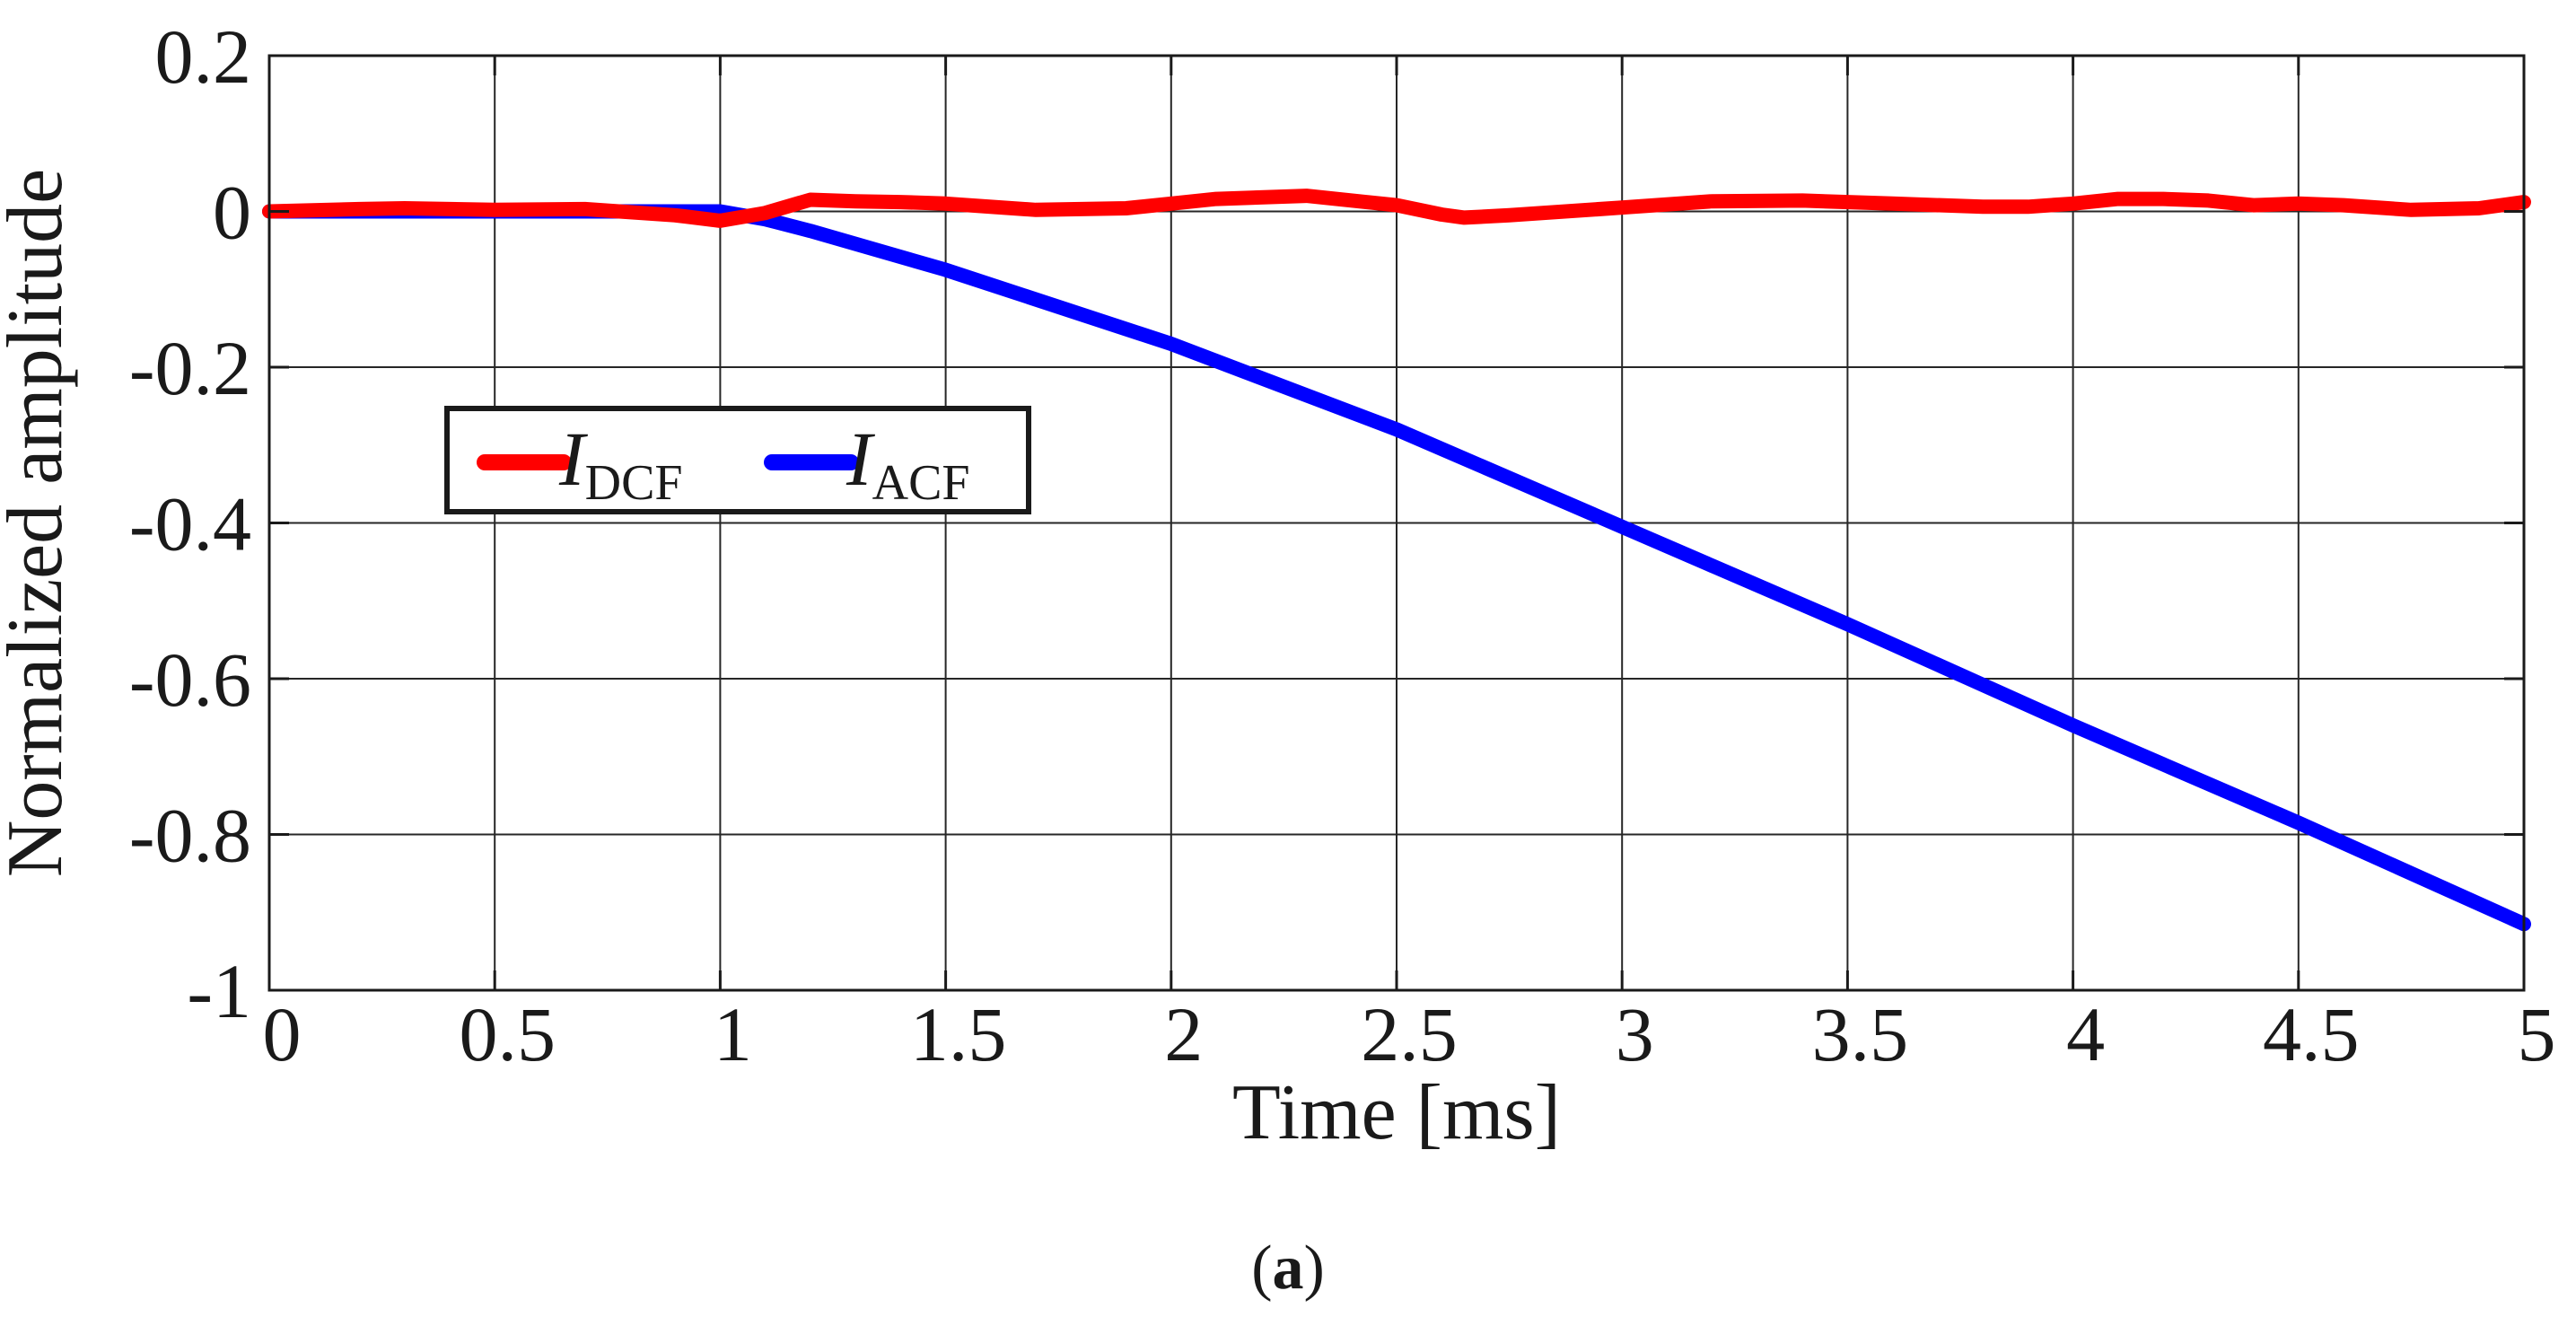  I want to click on y-tick-label: -1, so click(219, 991).